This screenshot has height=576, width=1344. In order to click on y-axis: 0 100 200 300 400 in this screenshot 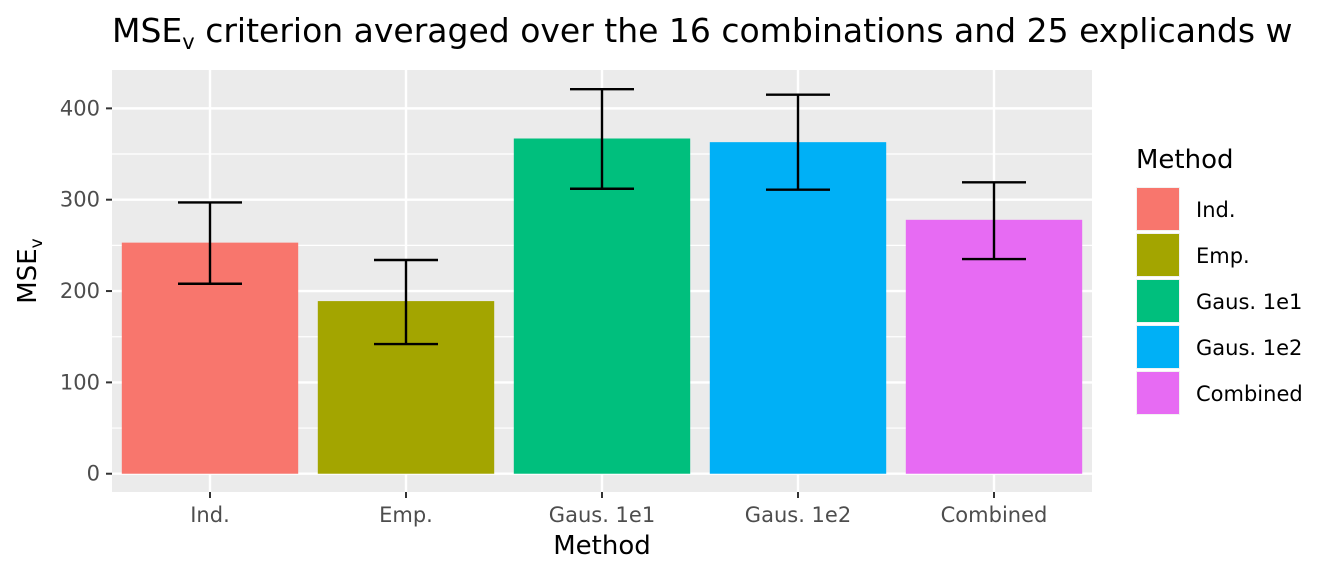, I will do `click(86, 291)`.